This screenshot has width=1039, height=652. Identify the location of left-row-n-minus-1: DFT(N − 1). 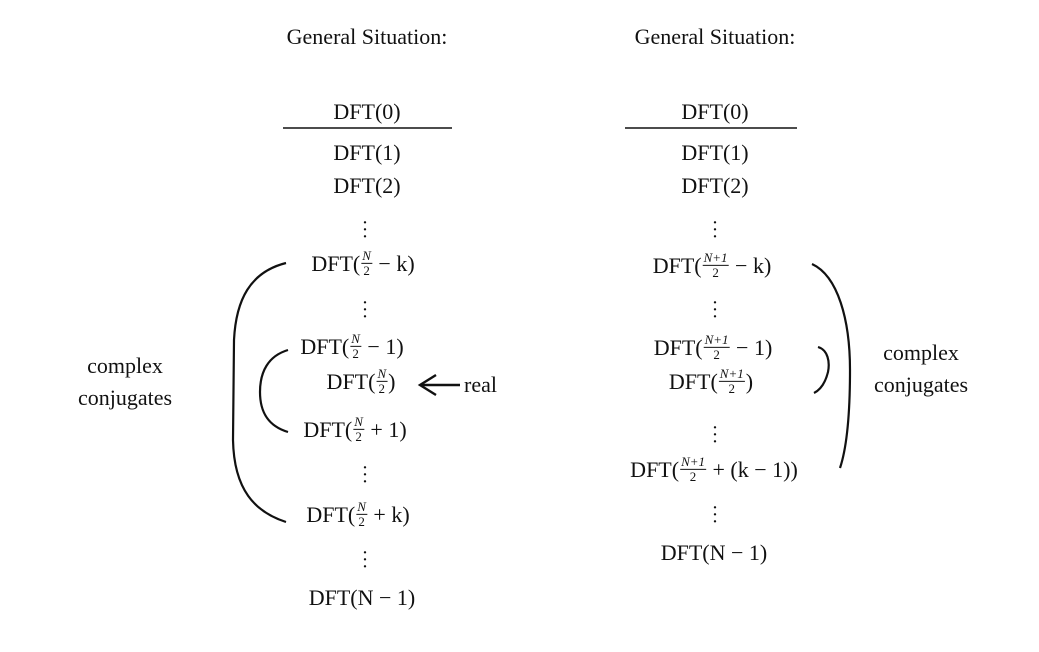
(362, 598).